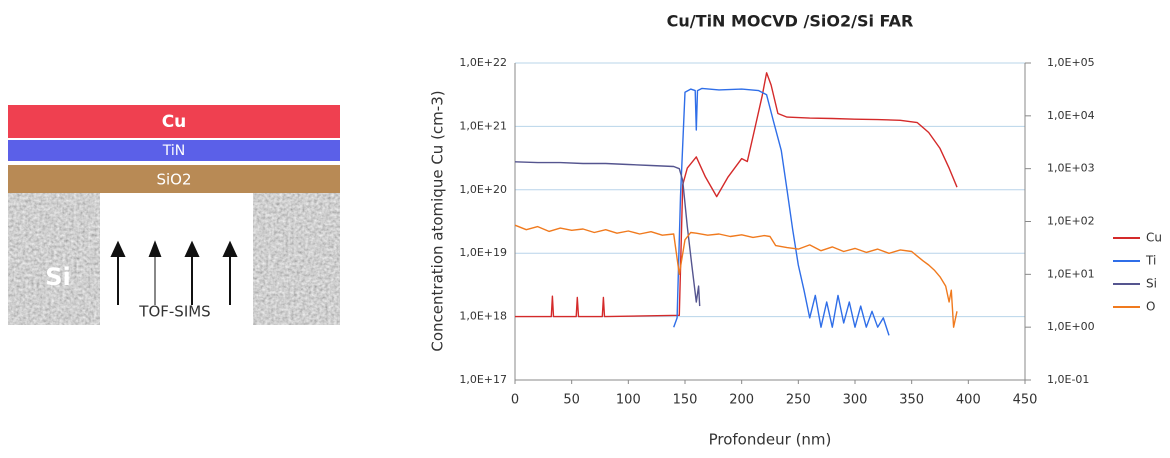 Image resolution: width=1170 pixels, height=458 pixels. I want to click on sio2-label: SiO2, so click(173, 180).